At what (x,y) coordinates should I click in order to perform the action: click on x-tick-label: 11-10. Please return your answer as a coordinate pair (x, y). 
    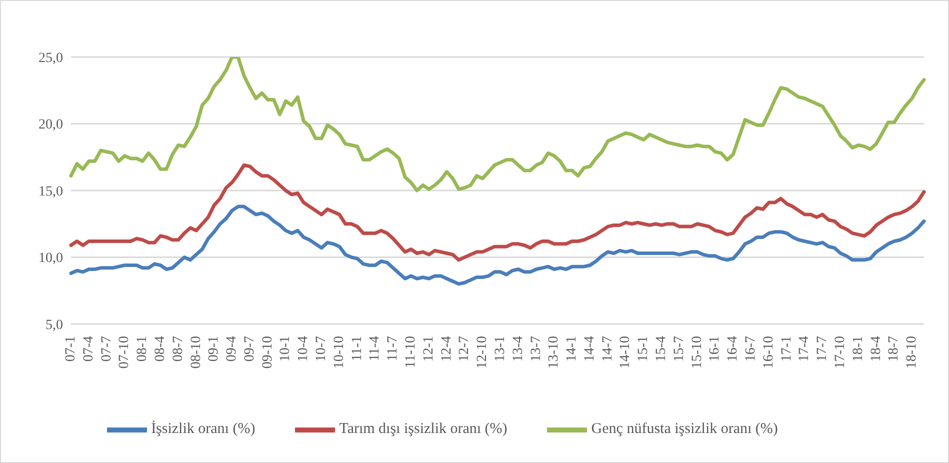
    Looking at the image, I should click on (411, 352).